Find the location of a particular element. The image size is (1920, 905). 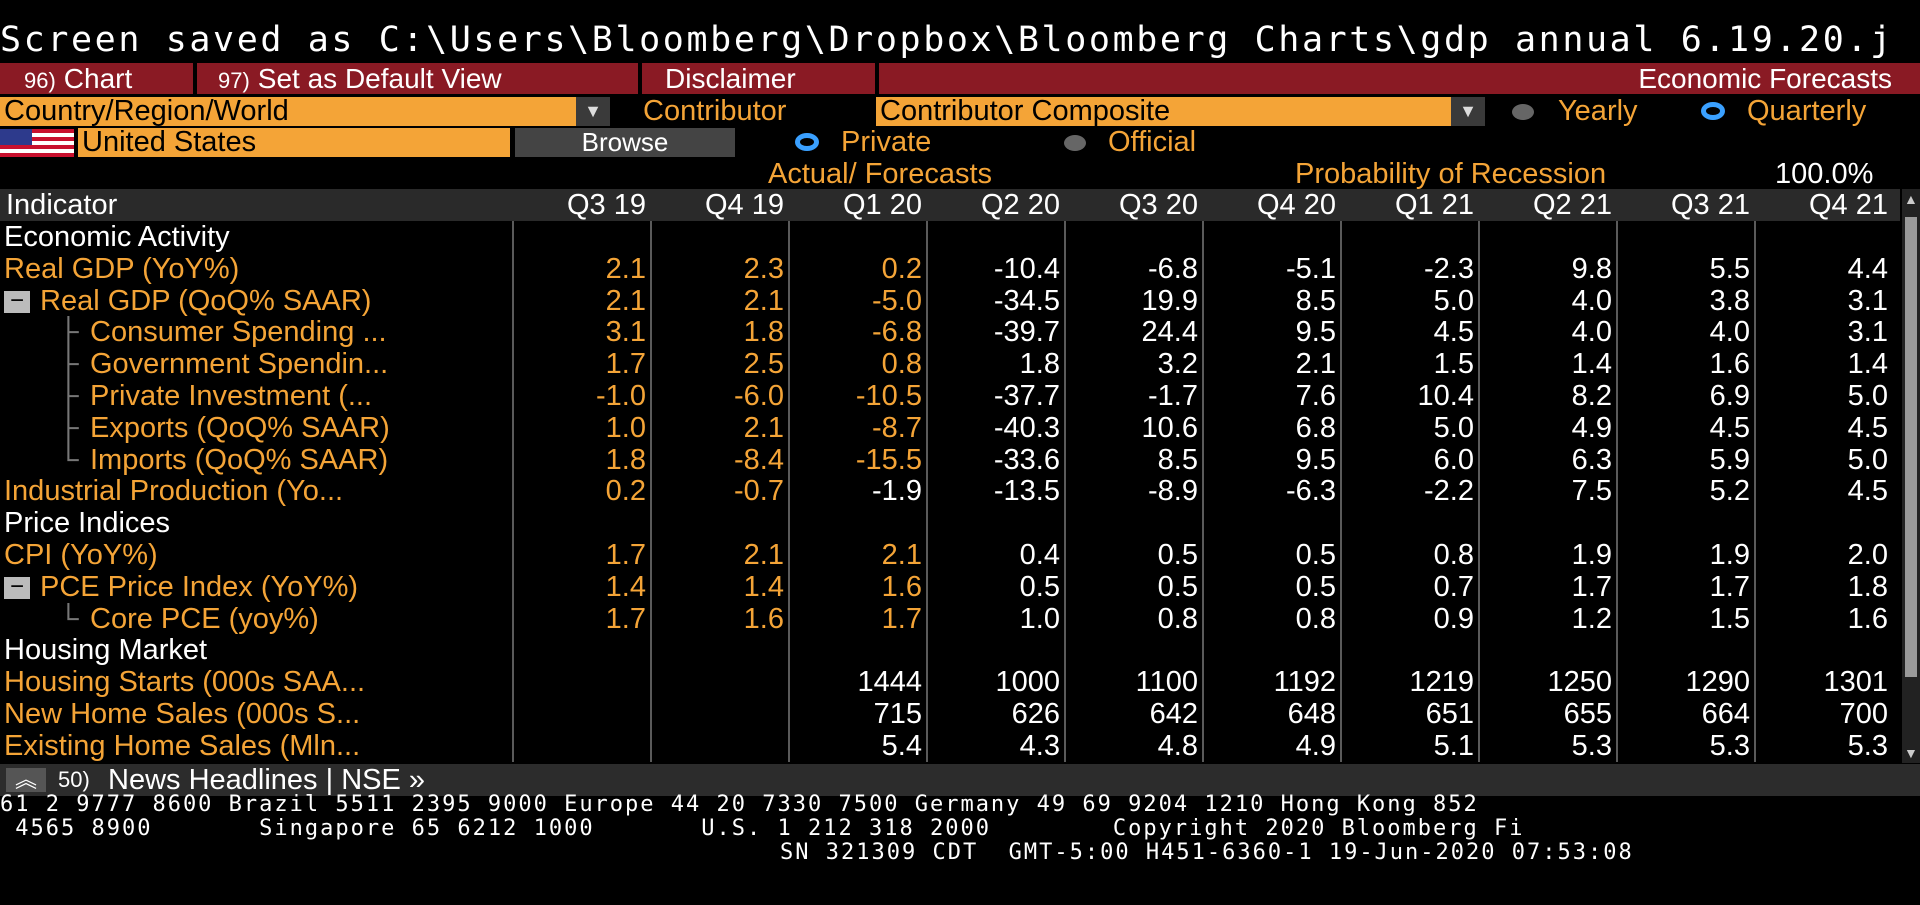

region-field: Country/Region/World is located at coordinates (288, 111).